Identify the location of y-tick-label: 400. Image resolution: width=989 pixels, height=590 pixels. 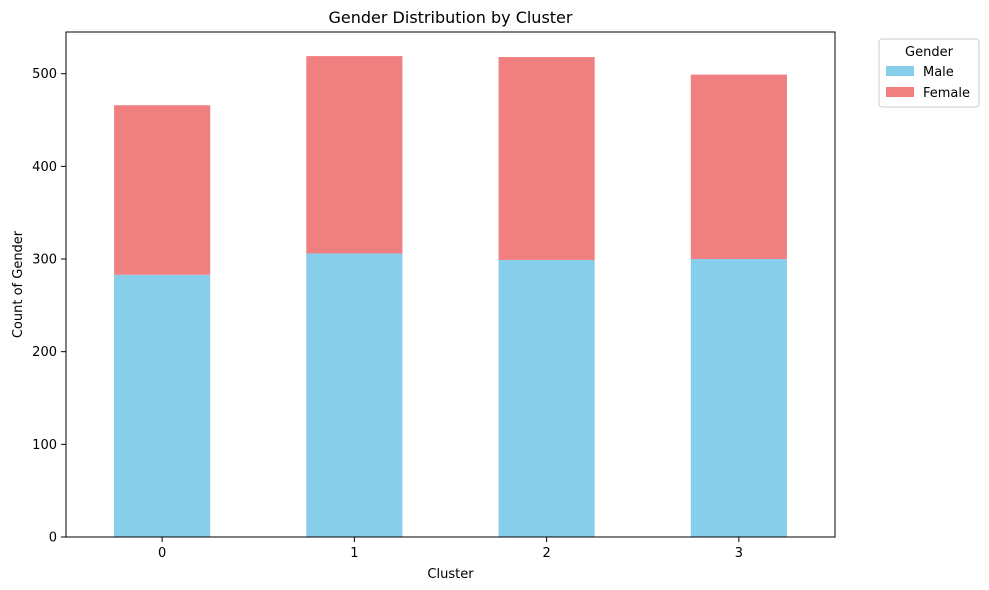
(44, 167).